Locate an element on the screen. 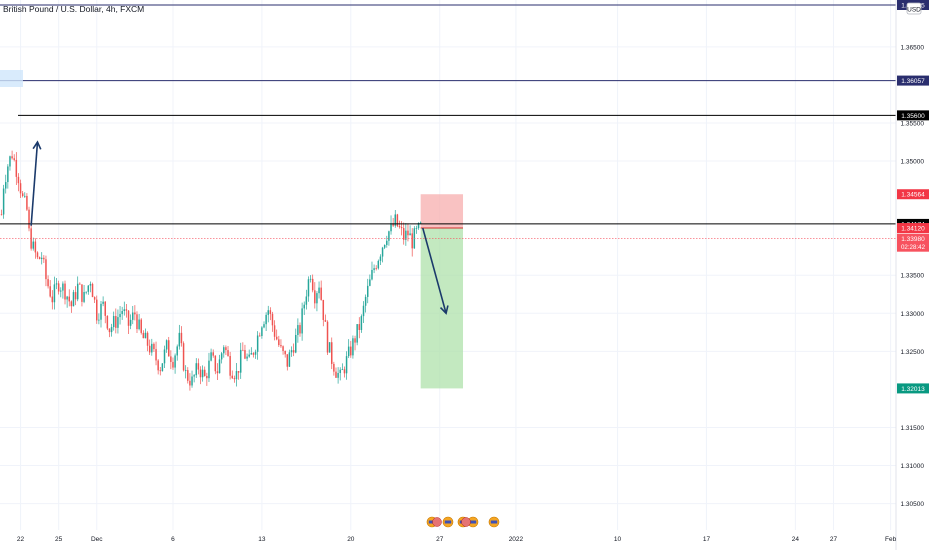  price-tick-label: 1.32500 is located at coordinates (913, 352).